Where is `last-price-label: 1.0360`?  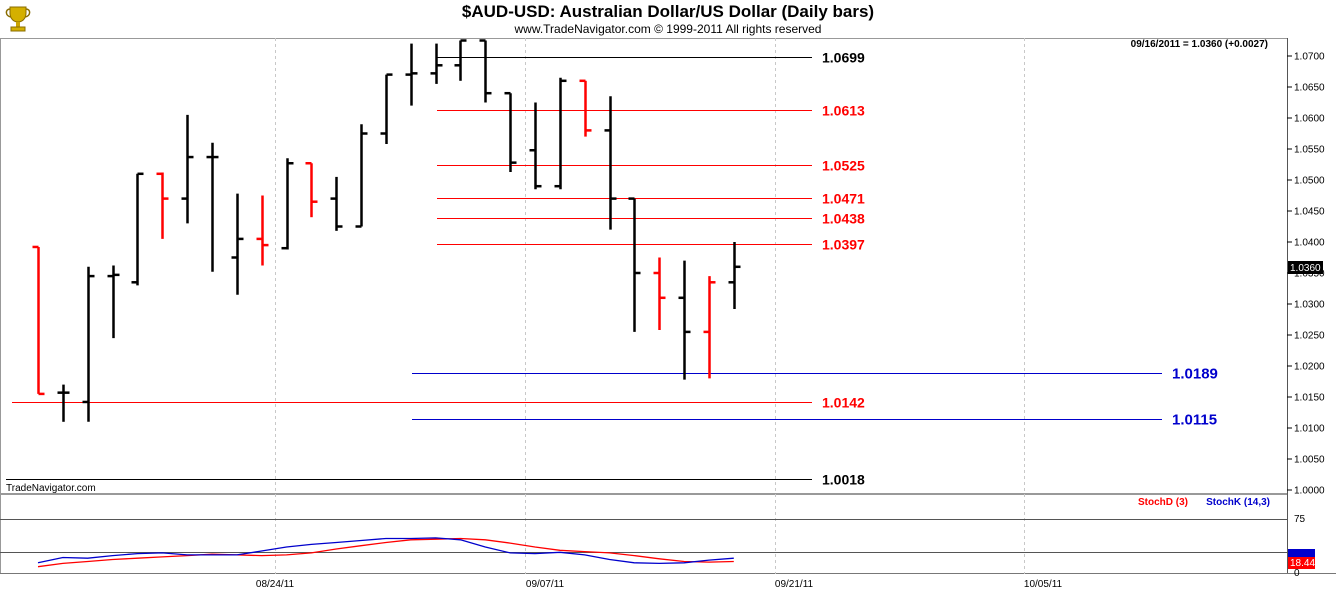 last-price-label: 1.0360 is located at coordinates (1305, 268).